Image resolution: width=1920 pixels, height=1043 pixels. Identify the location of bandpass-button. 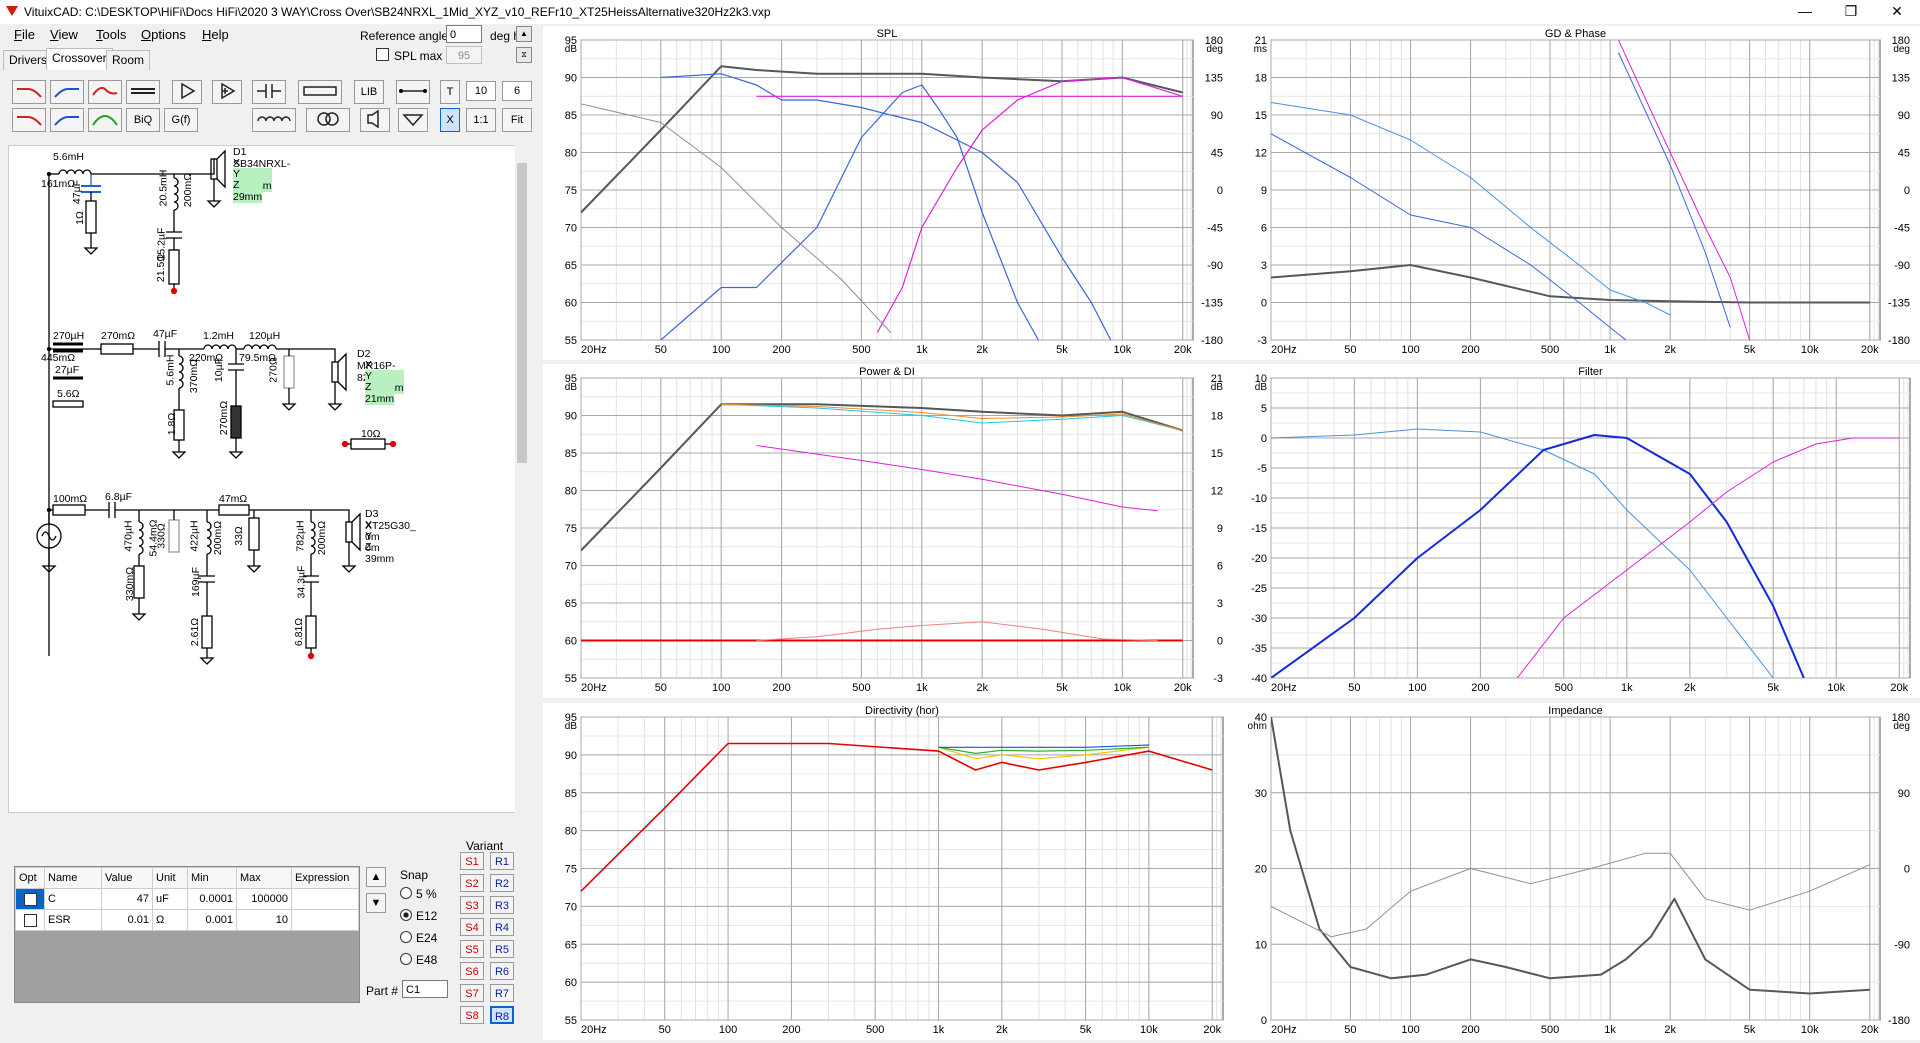
(105, 120).